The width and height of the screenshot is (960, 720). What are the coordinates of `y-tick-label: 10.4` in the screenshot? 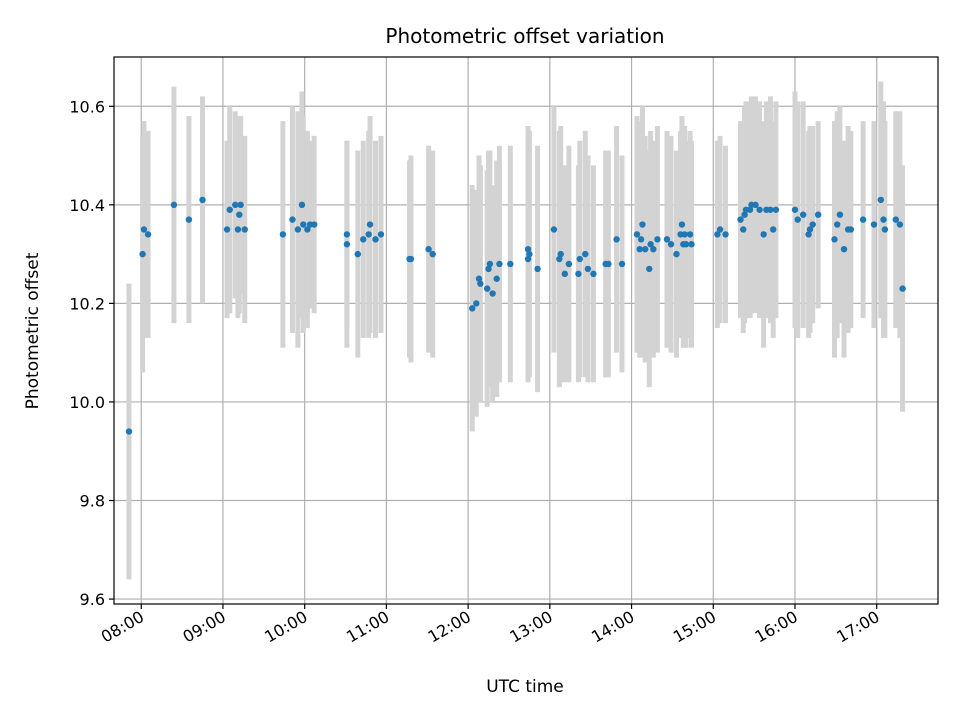 It's located at (87, 205).